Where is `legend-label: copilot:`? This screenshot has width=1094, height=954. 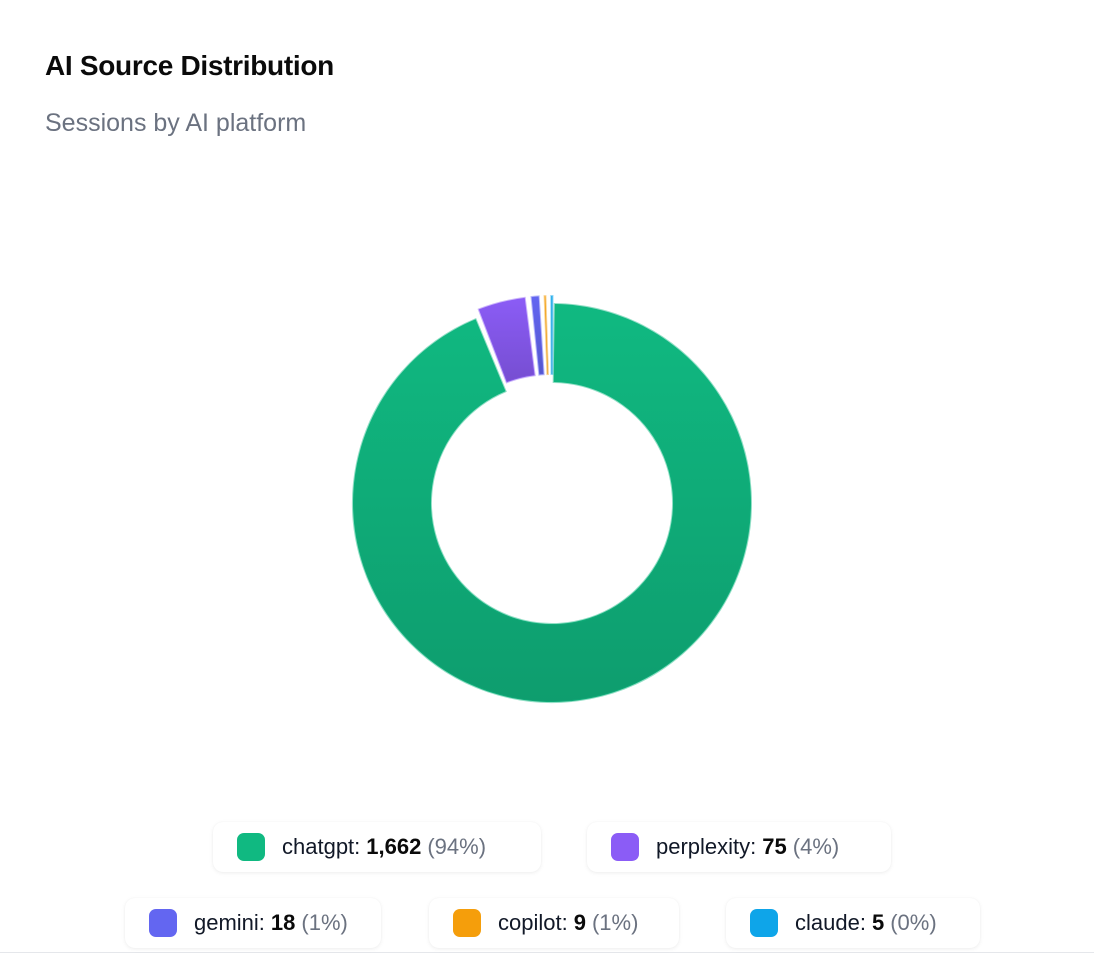 legend-label: copilot: is located at coordinates (533, 922).